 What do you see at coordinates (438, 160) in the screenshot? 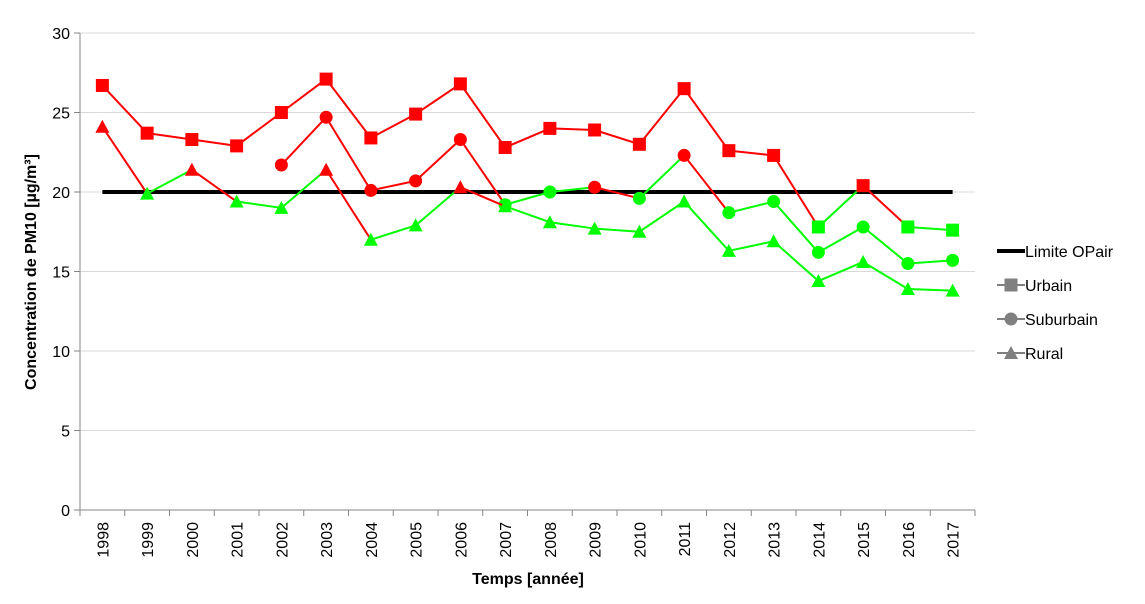
I see `line-suburbain-2005` at bounding box center [438, 160].